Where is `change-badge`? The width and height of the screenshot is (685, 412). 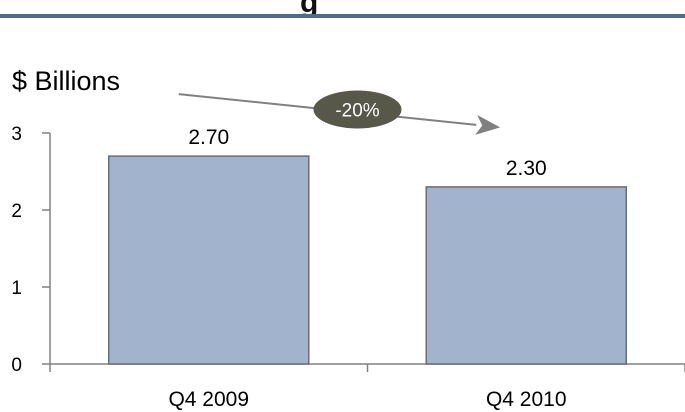
change-badge is located at coordinates (357, 109).